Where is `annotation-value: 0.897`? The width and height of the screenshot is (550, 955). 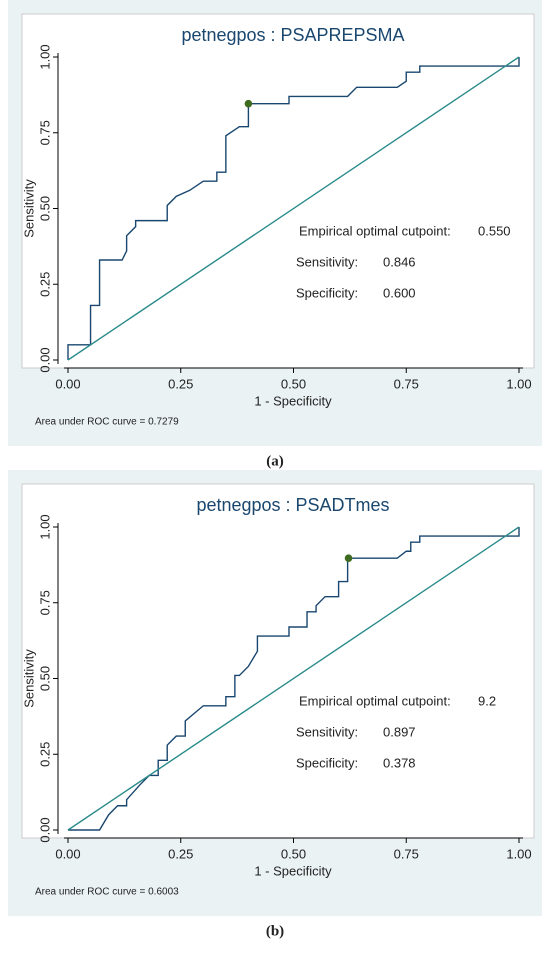 annotation-value: 0.897 is located at coordinates (399, 731).